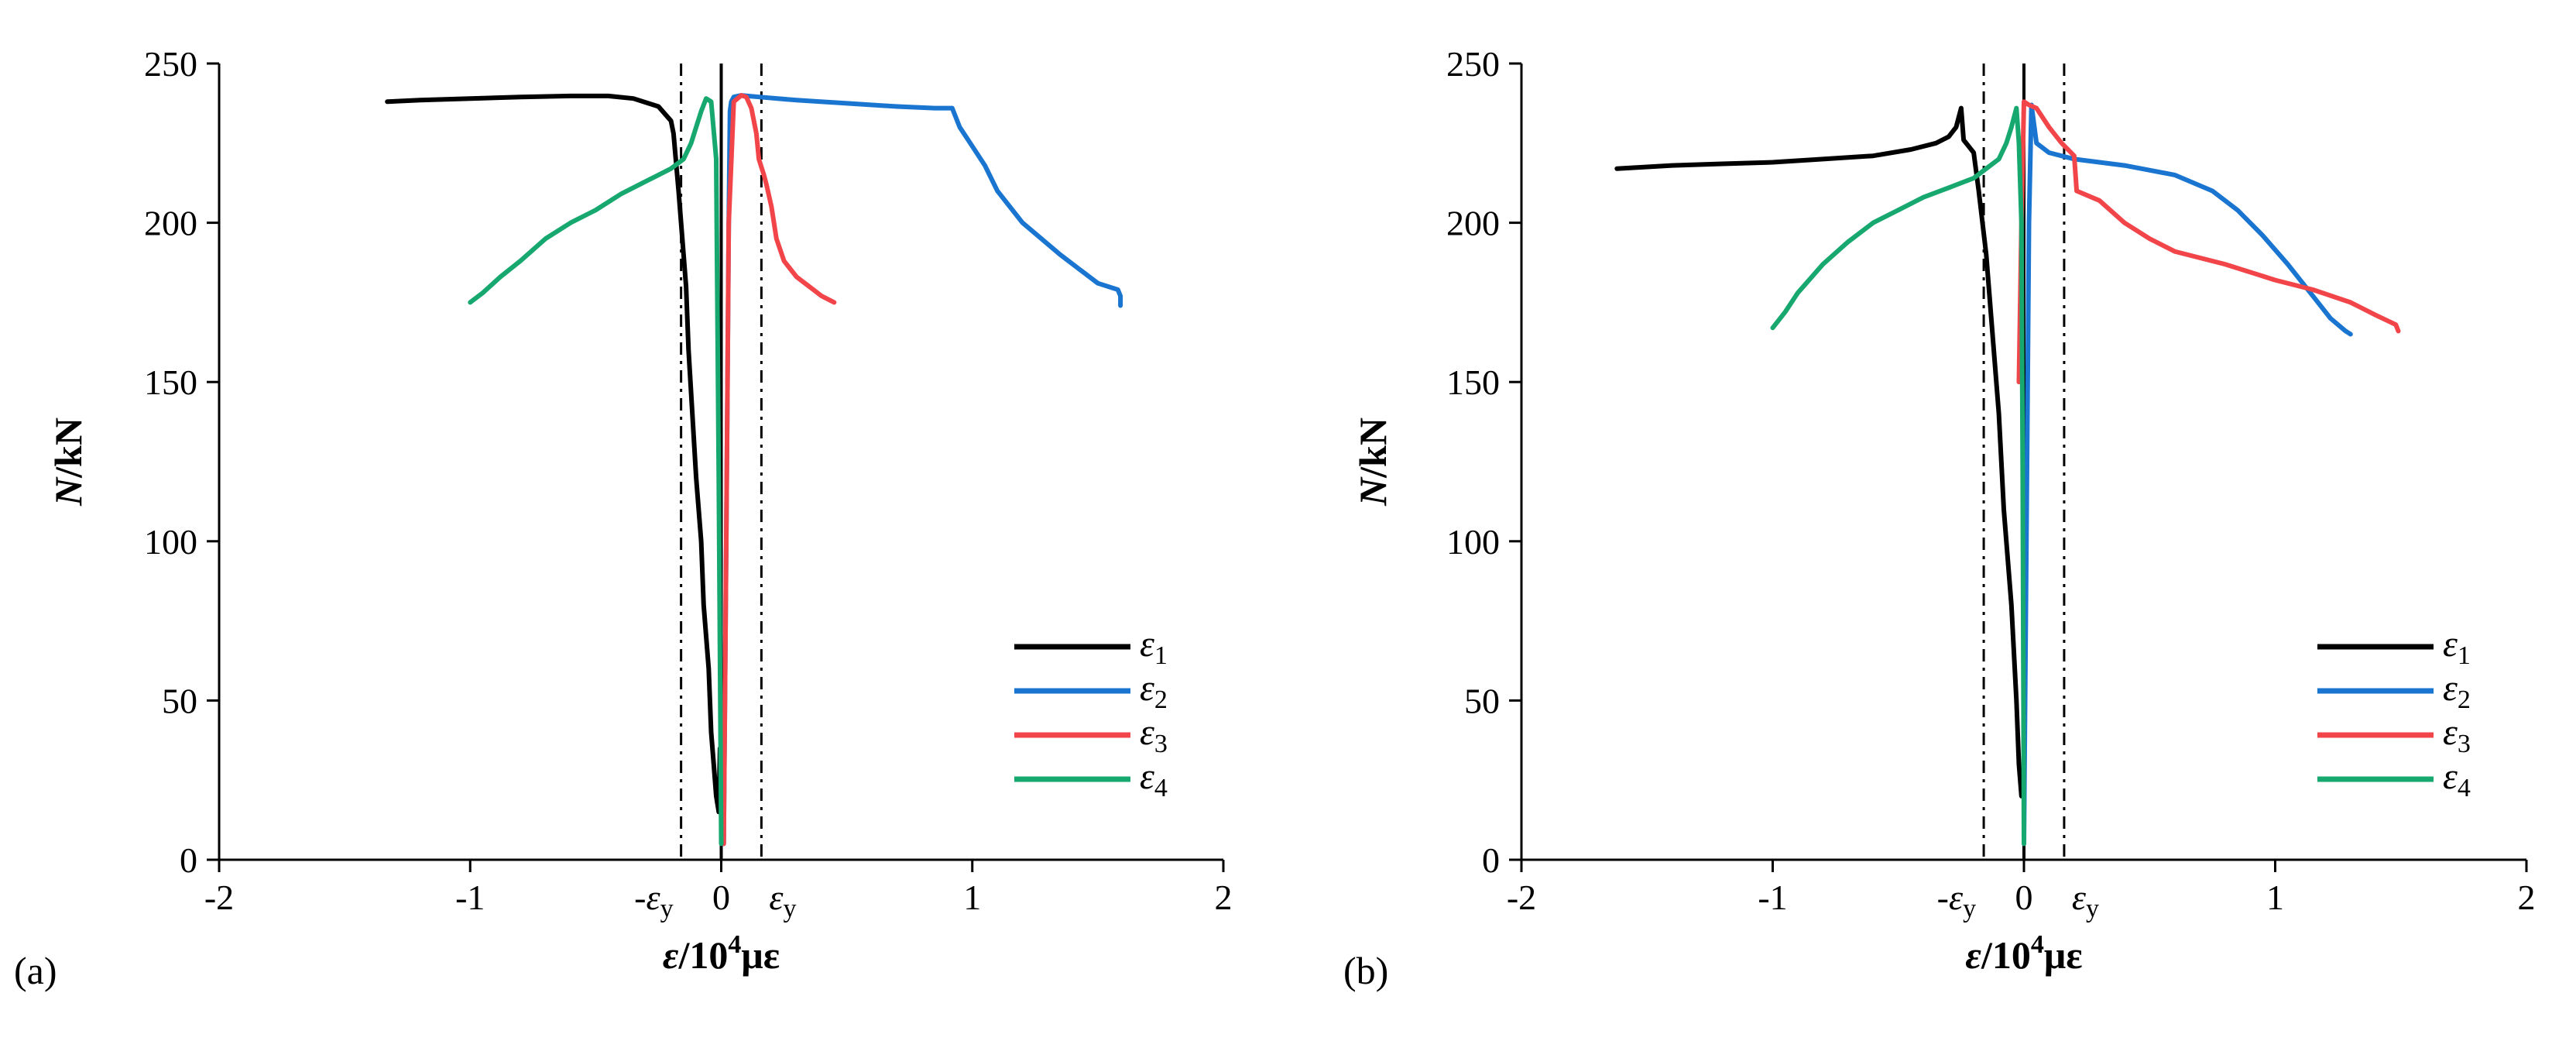 The height and width of the screenshot is (1041, 2576). What do you see at coordinates (1365, 970) in the screenshot?
I see `panel-label: (b)` at bounding box center [1365, 970].